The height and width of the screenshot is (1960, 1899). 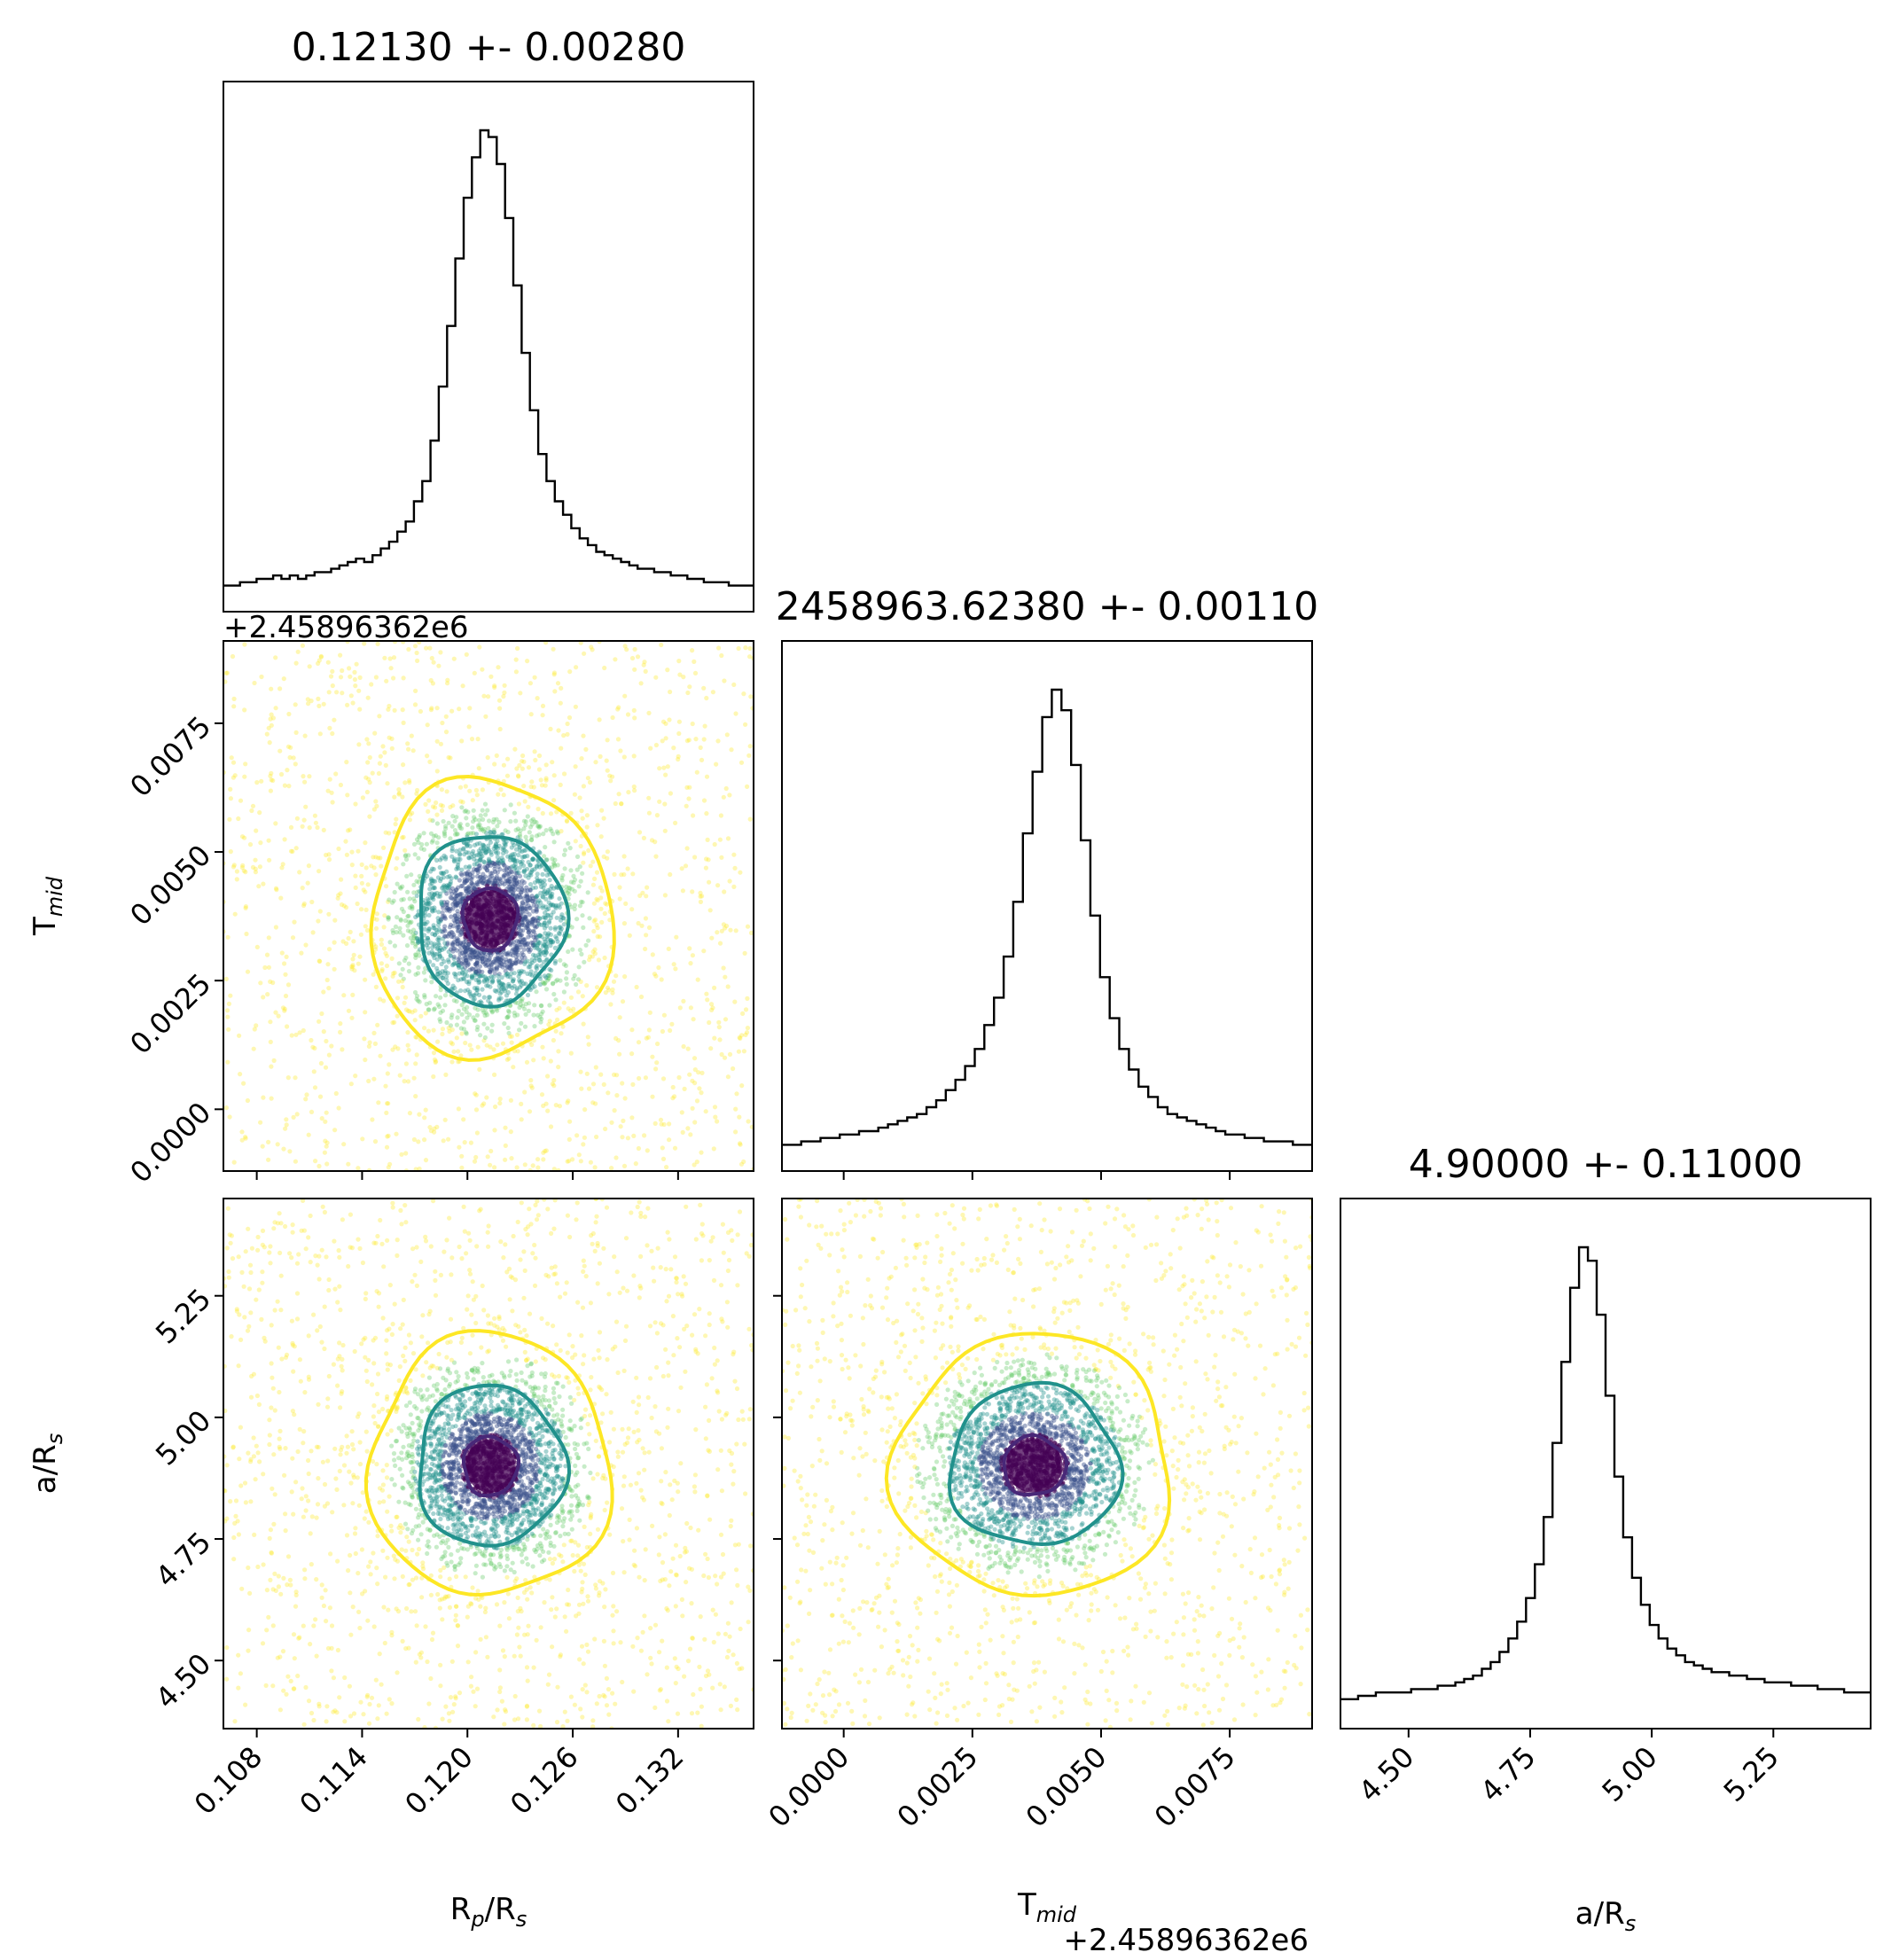 What do you see at coordinates (488, 906) in the screenshot?
I see `scatter-points` at bounding box center [488, 906].